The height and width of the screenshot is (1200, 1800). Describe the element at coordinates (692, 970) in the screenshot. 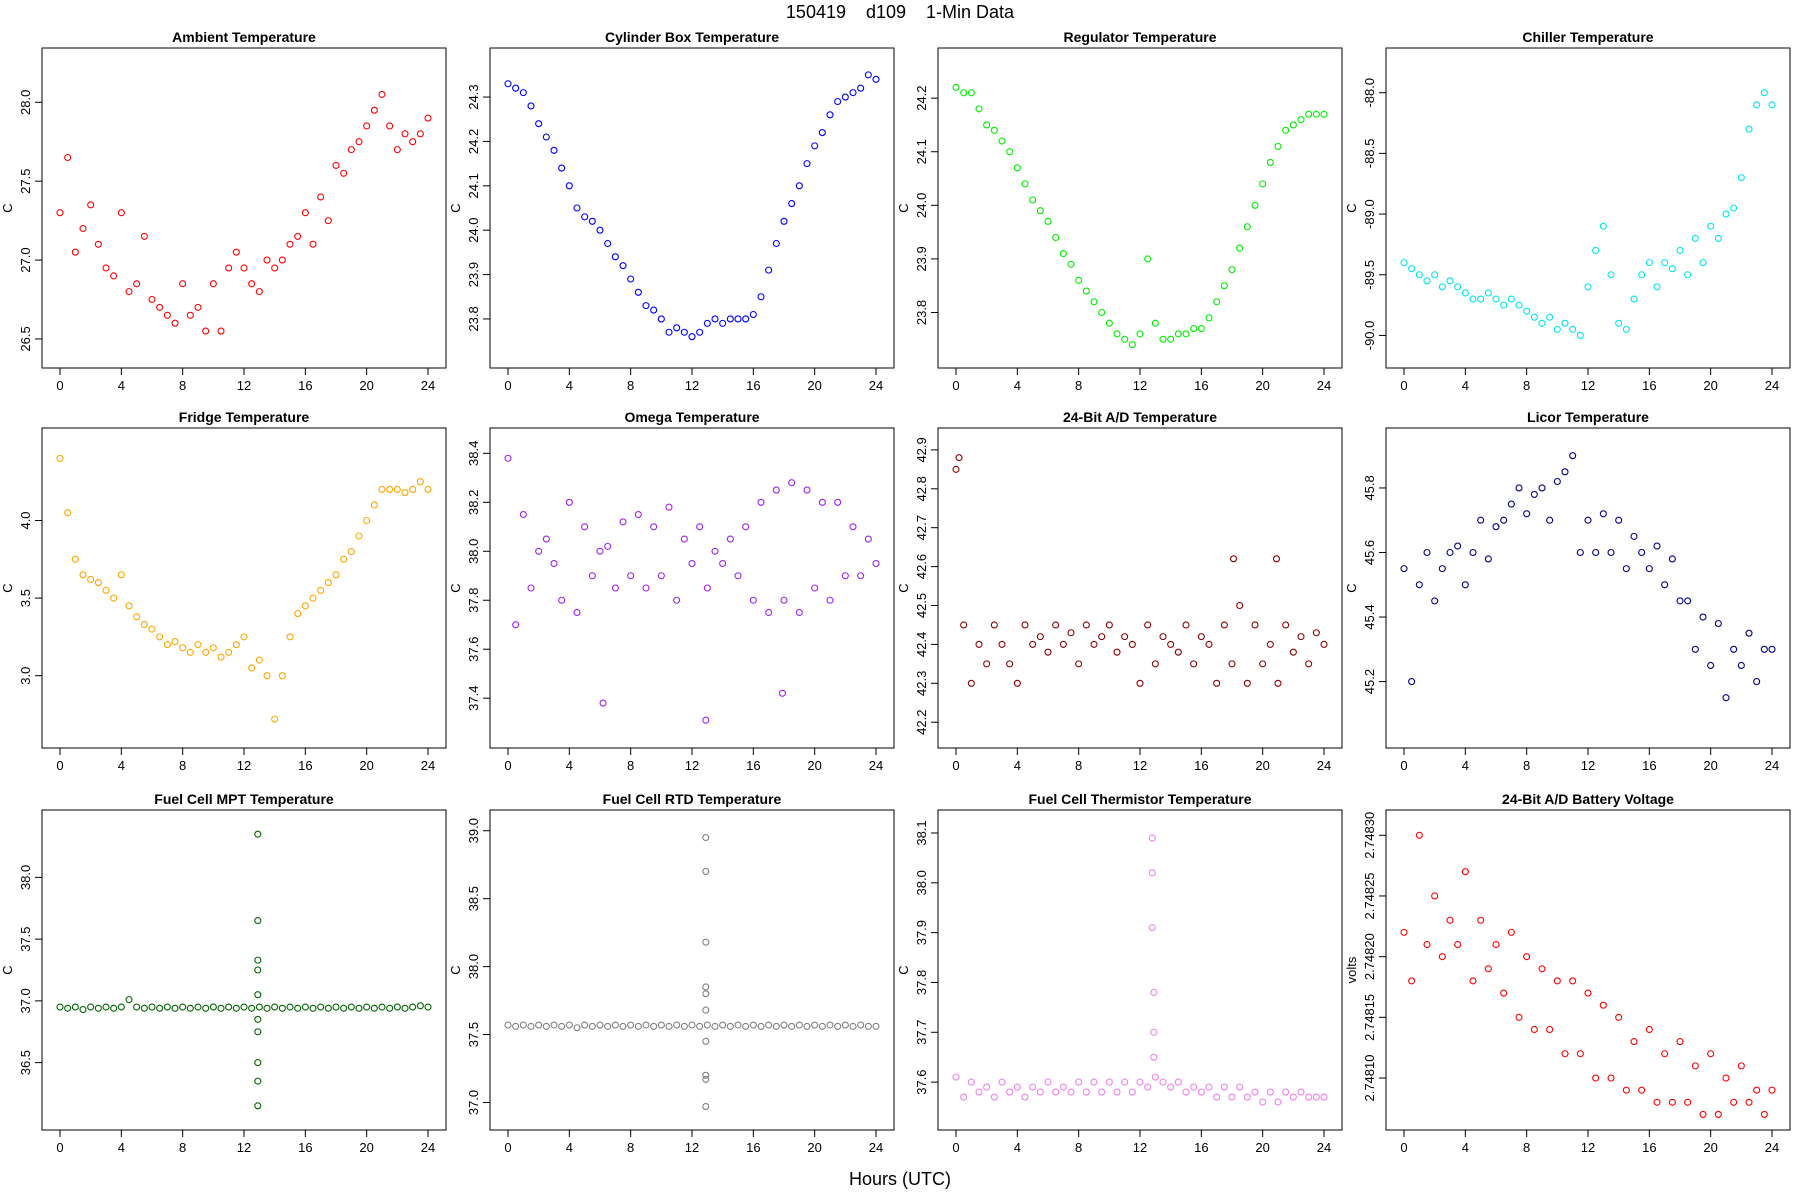

I see `panel-10-frame` at that location.